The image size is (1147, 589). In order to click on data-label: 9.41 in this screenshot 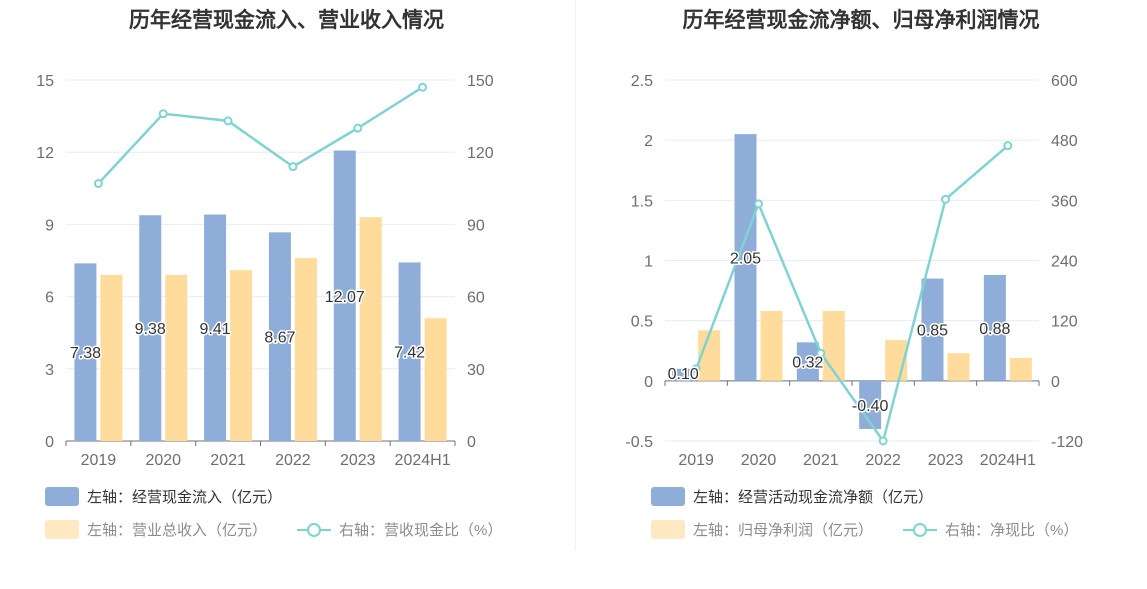, I will do `click(215, 329)`.